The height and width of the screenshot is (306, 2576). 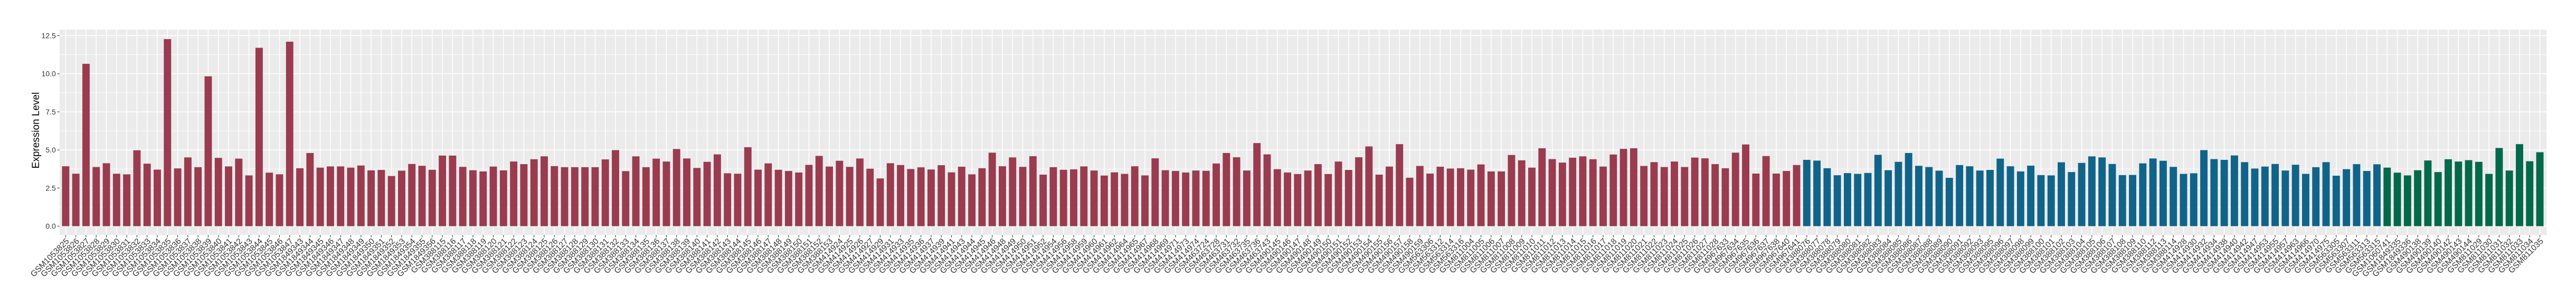 I want to click on svg-text: Expression Level, so click(x=36, y=130).